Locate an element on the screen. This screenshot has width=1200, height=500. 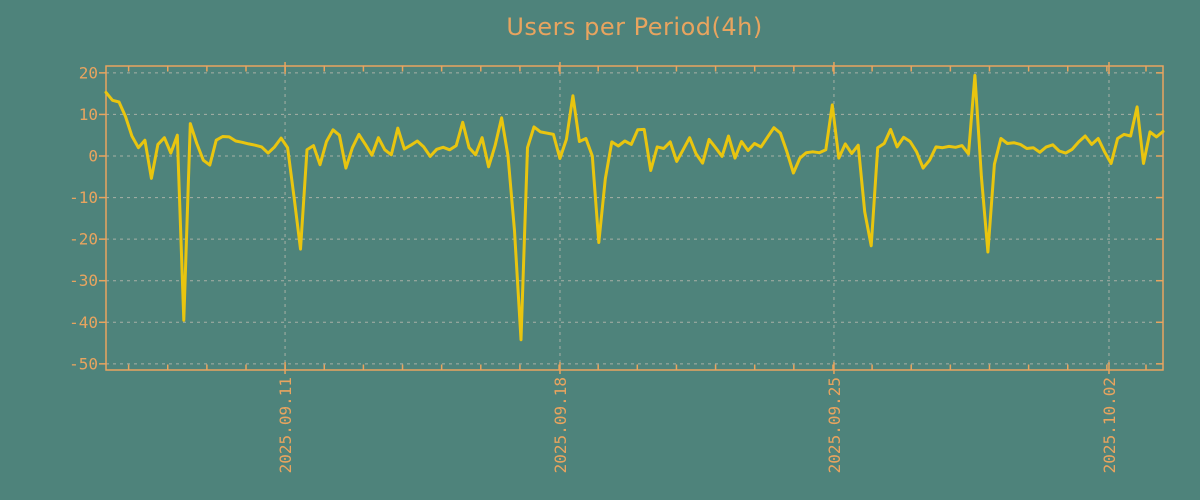
x-tick-label: 2025.09.25 is located at coordinates (834, 425).